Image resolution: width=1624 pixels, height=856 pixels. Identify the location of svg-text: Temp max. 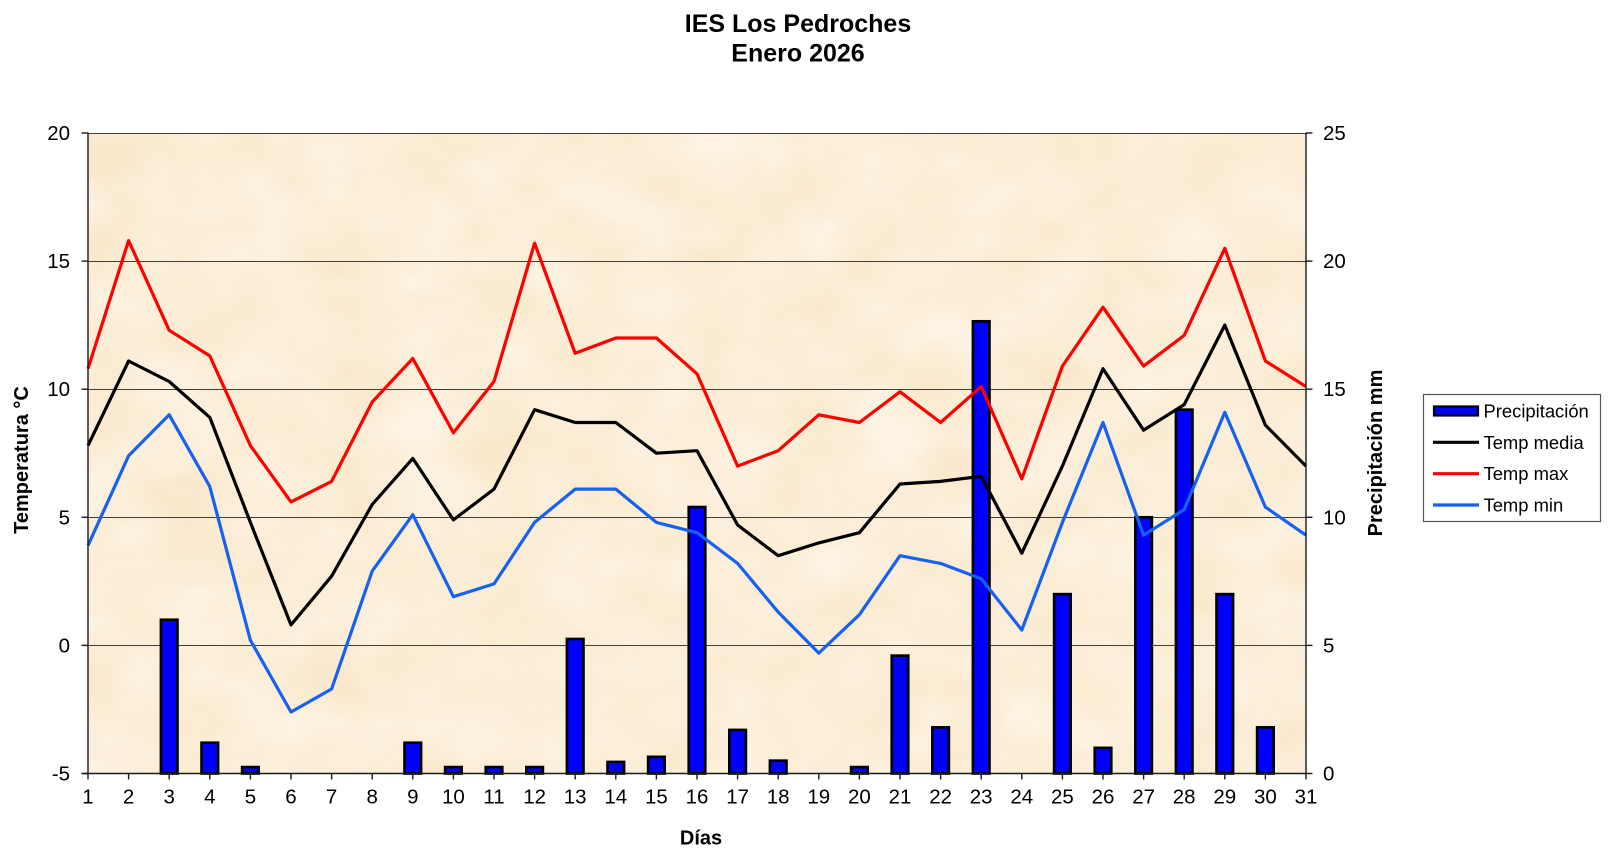
(1526, 473).